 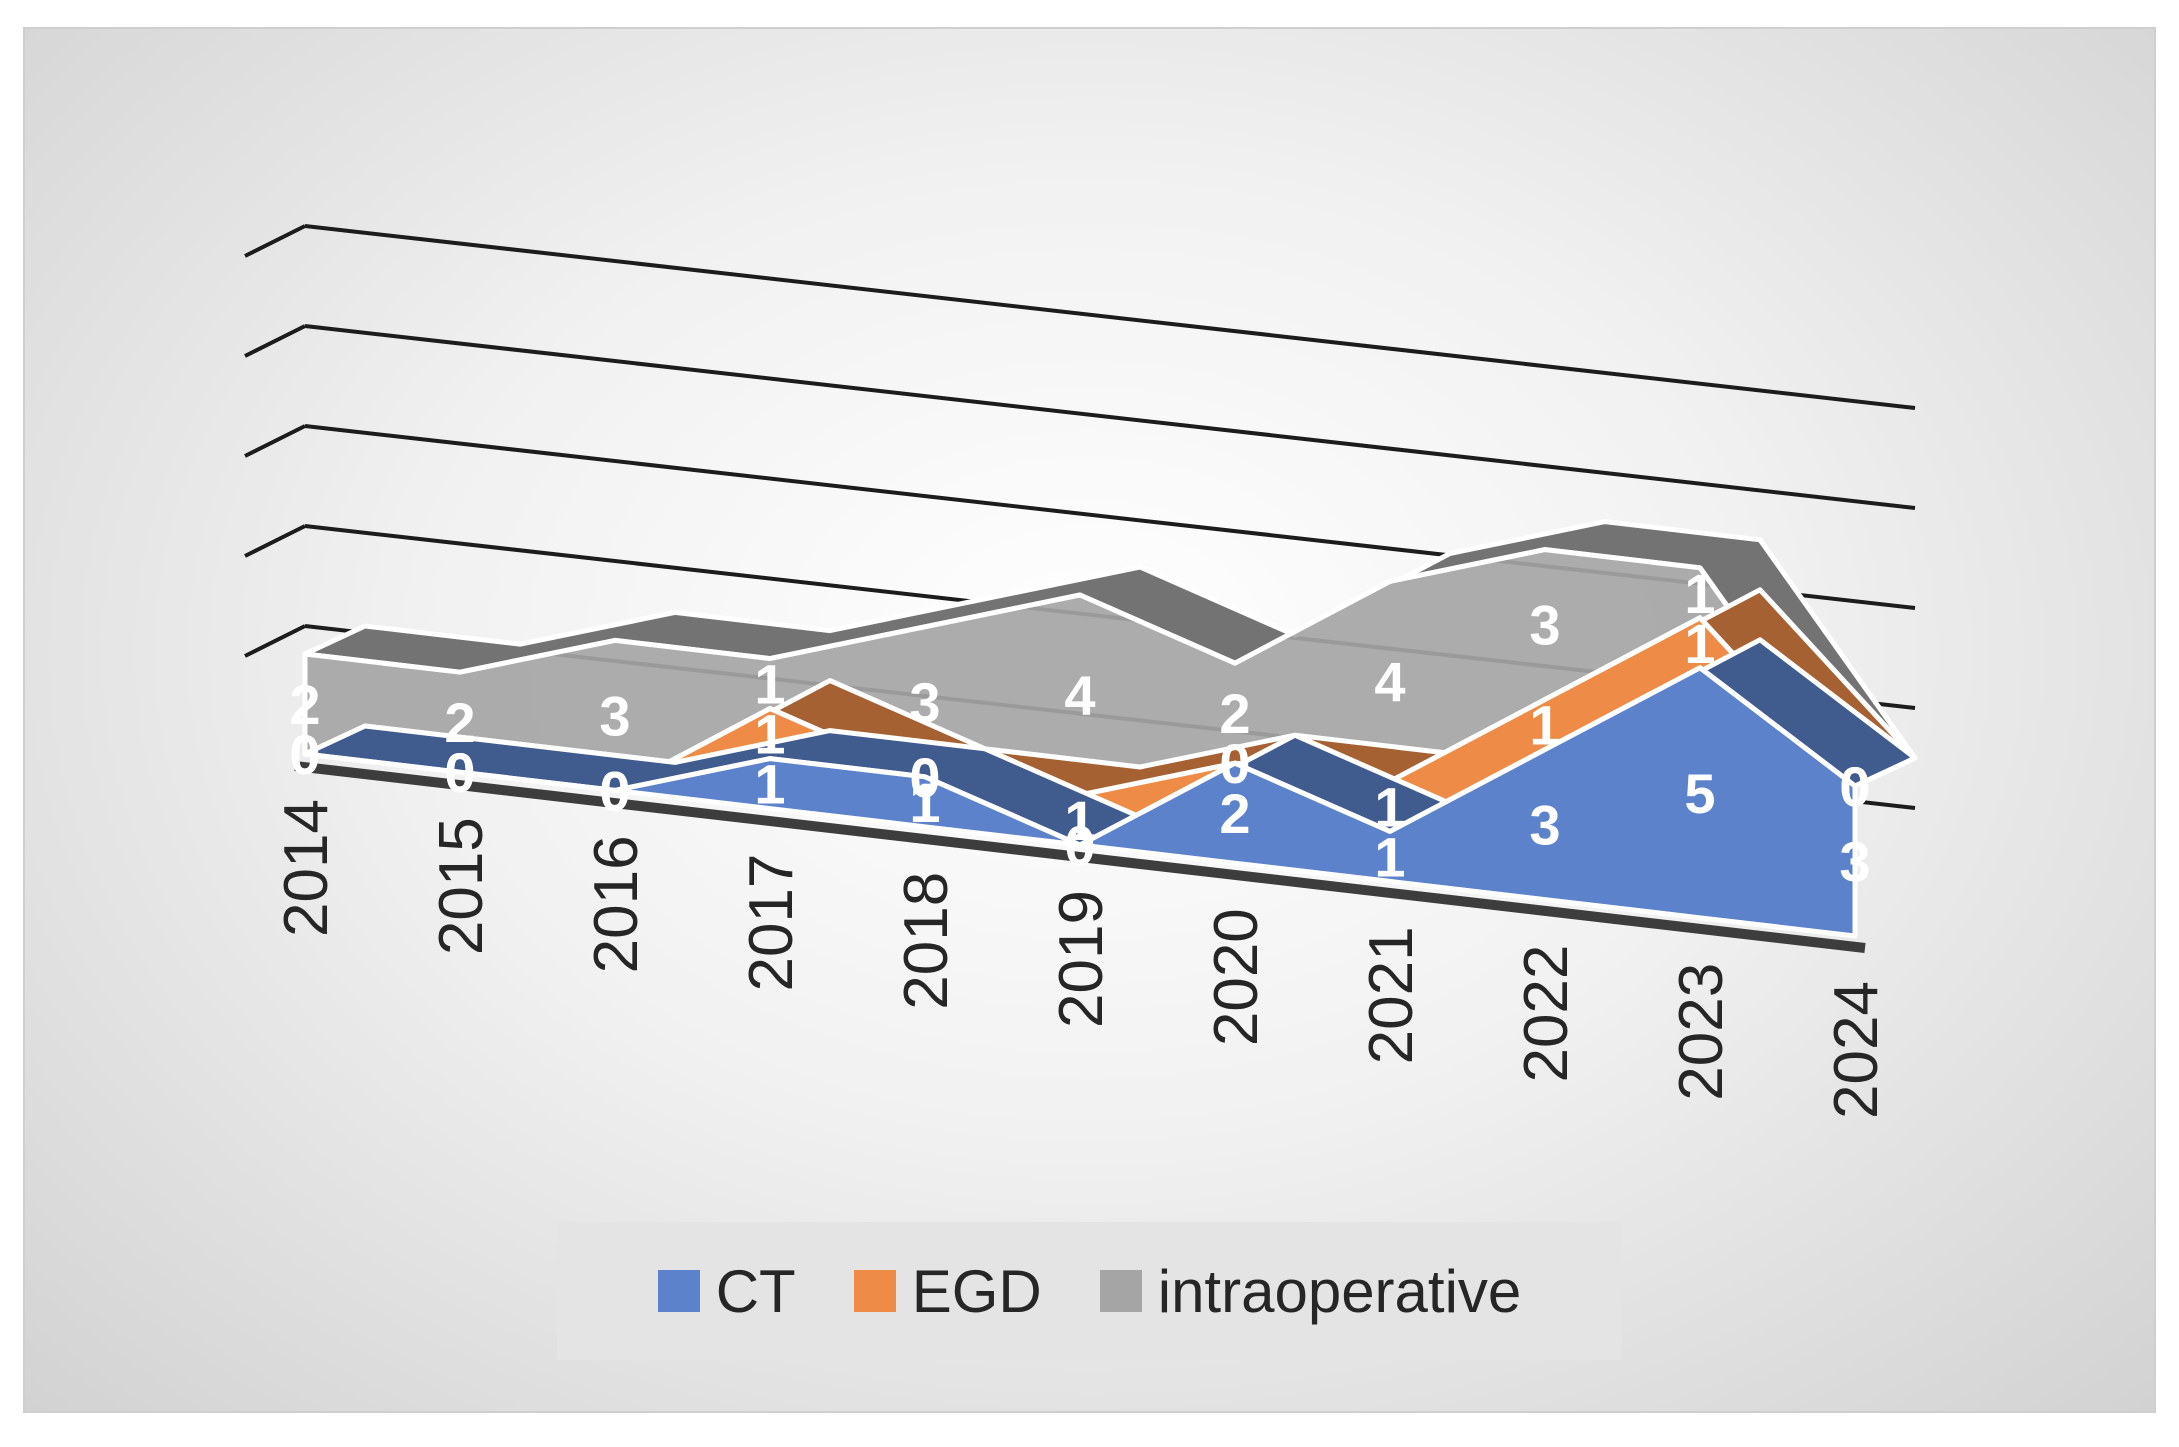 I want to click on x-tick-2017: 2017, so click(x=771, y=923).